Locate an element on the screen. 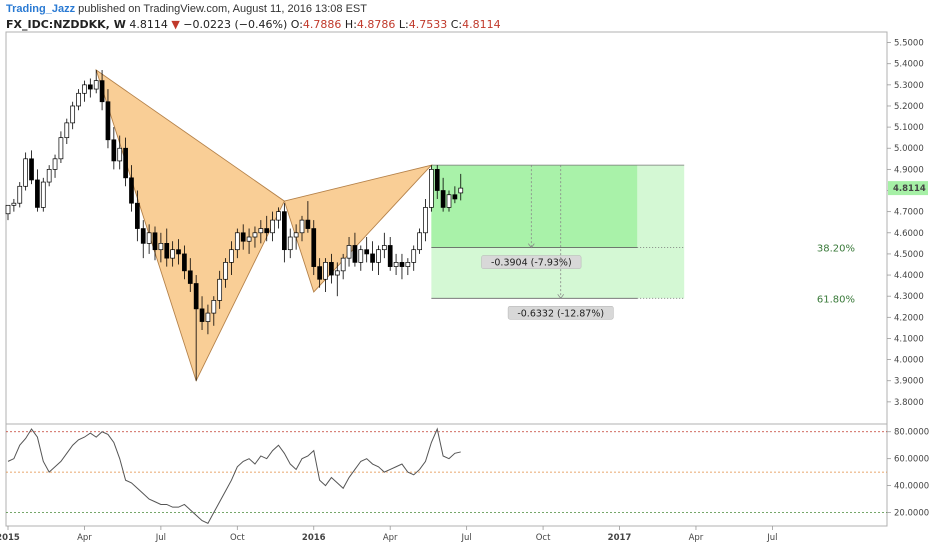 The image size is (932, 550). x-tick-label: 2015 is located at coordinates (10, 538).